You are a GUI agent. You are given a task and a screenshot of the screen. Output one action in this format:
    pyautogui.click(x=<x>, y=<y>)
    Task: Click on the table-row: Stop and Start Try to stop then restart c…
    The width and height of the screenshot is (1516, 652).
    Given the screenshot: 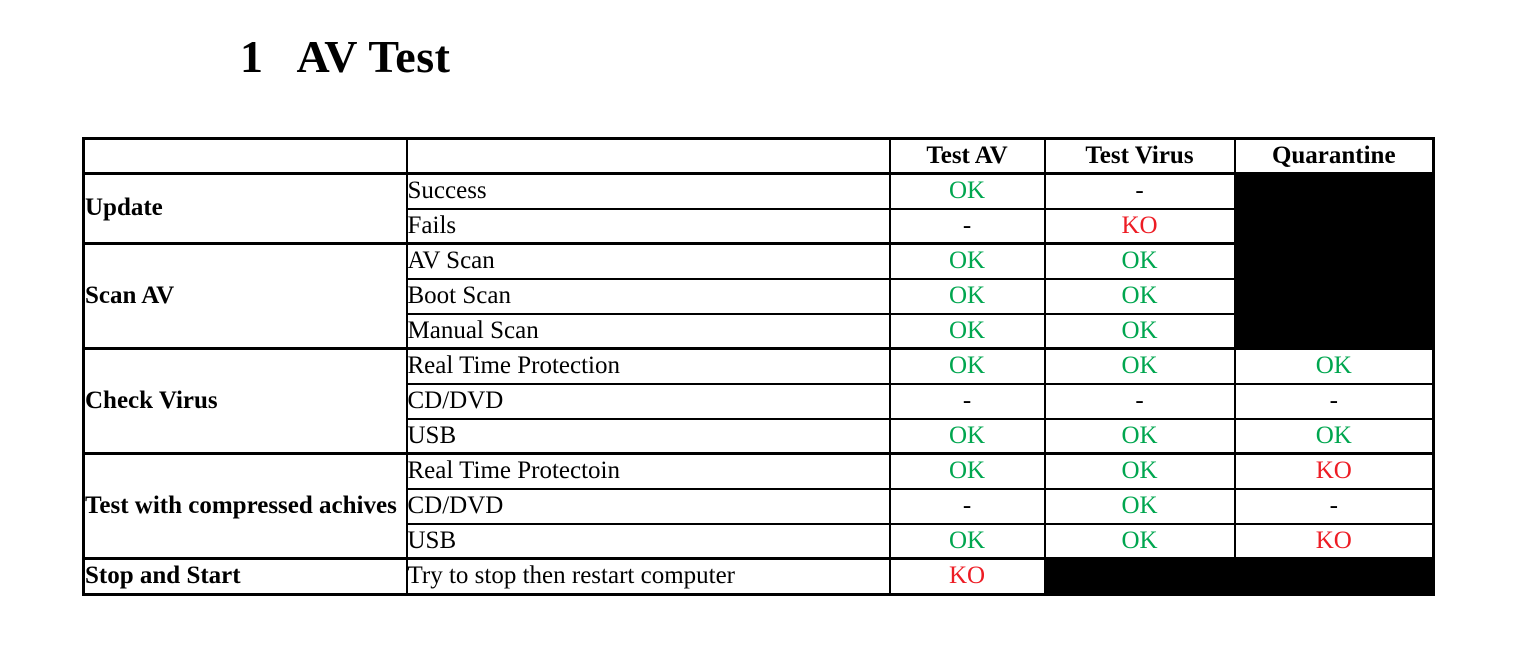 What is the action you would take?
    pyautogui.click(x=758, y=576)
    